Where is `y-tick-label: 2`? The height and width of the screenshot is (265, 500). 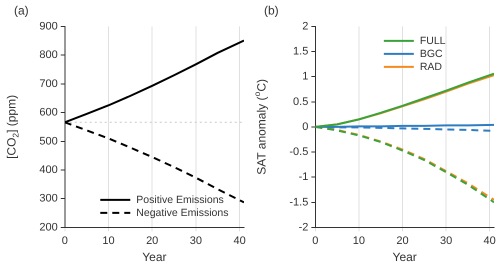 y-tick-label: 2 is located at coordinates (305, 26).